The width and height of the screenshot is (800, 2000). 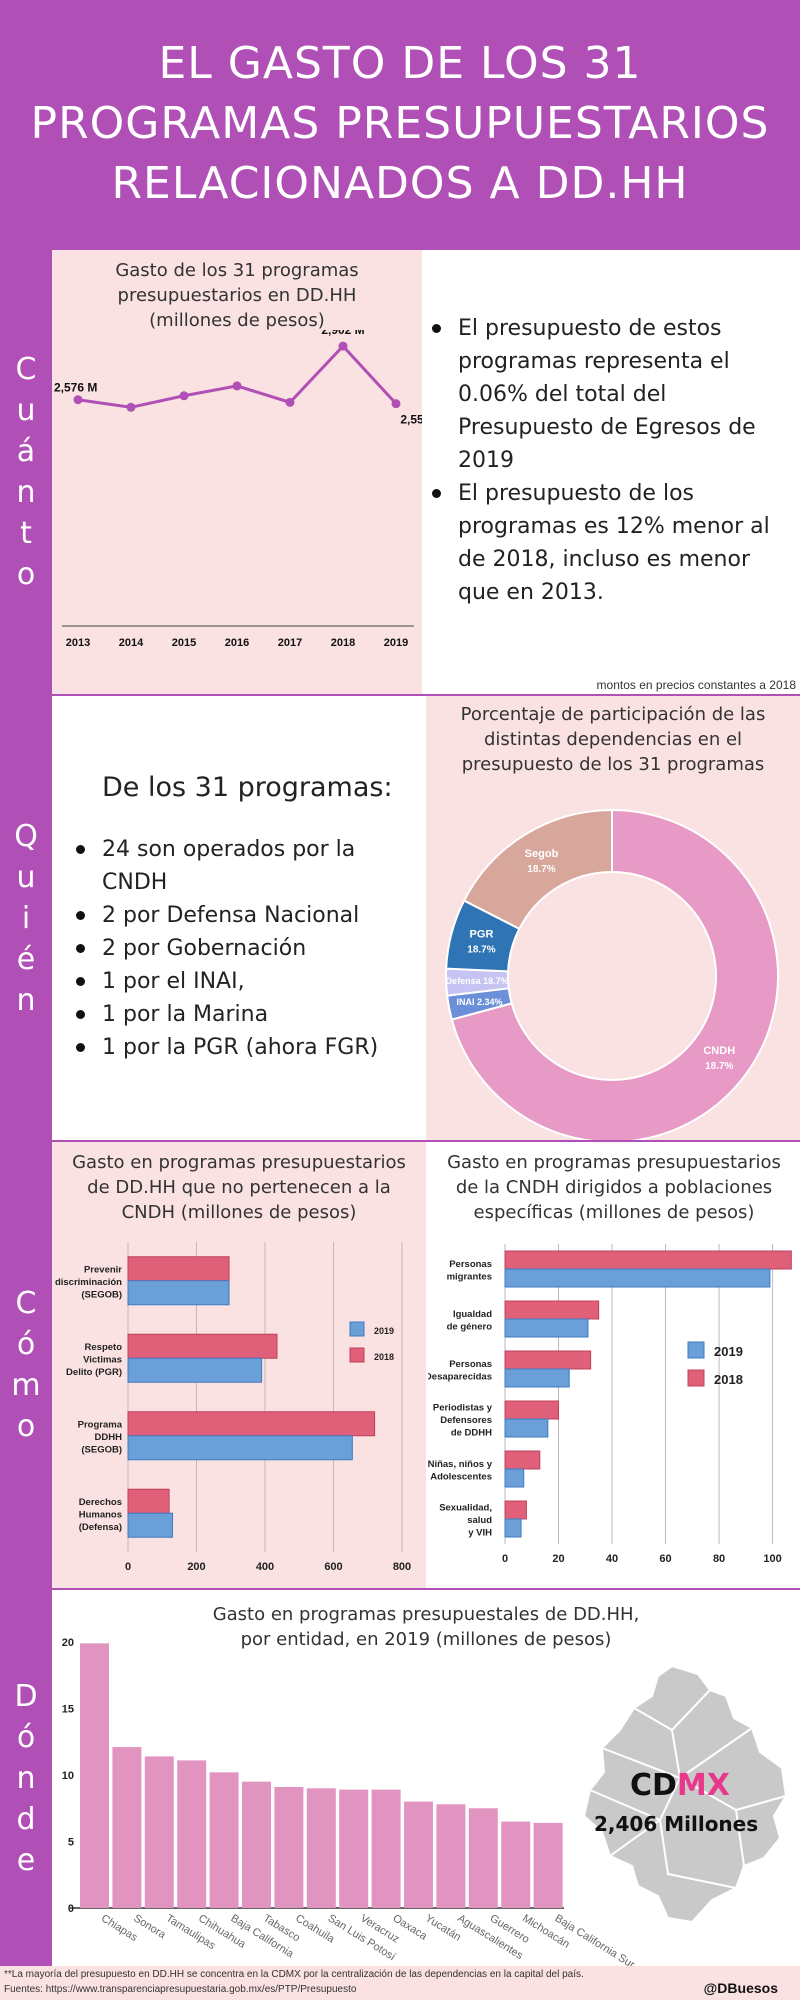 I want to click on side-letter: á, so click(x=26, y=451).